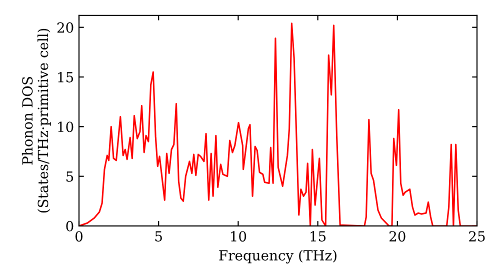 The height and width of the screenshot is (280, 500). What do you see at coordinates (66, 127) in the screenshot?
I see `y-tick-label: 10` at bounding box center [66, 127].